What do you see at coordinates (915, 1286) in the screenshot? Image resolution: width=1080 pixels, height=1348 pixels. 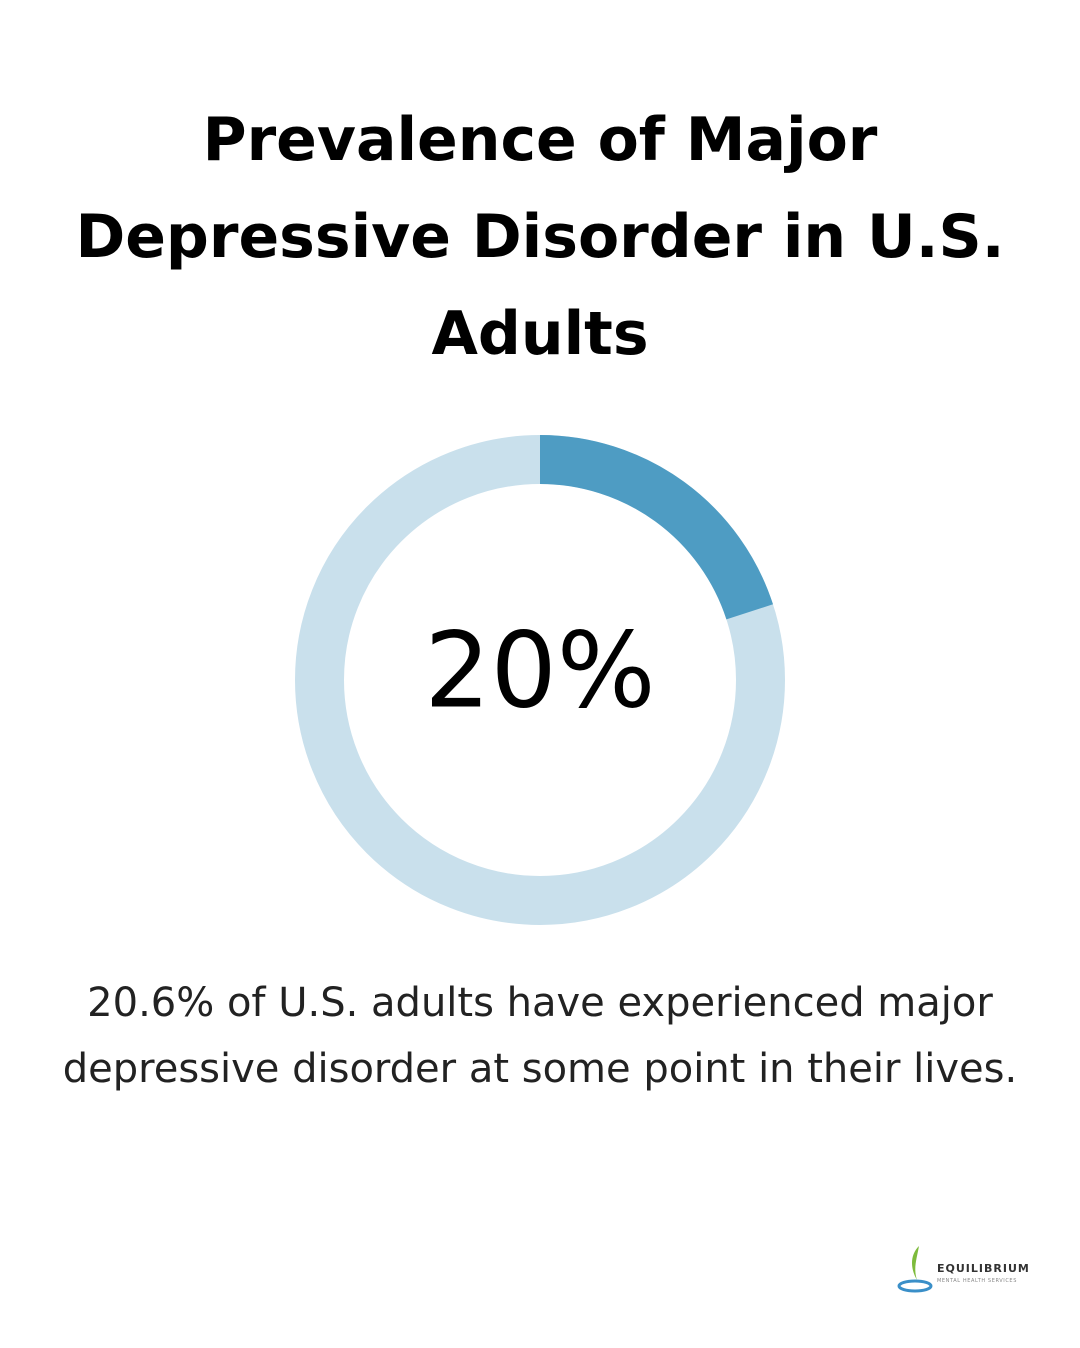 I see `logo-ripple` at bounding box center [915, 1286].